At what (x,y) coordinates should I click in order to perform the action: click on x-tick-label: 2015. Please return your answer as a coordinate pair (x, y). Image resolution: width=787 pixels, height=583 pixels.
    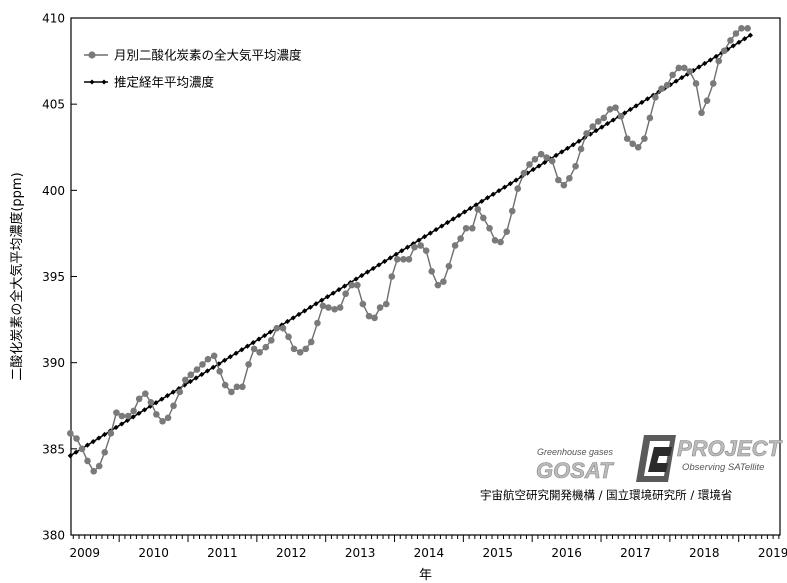
    Looking at the image, I should click on (498, 553).